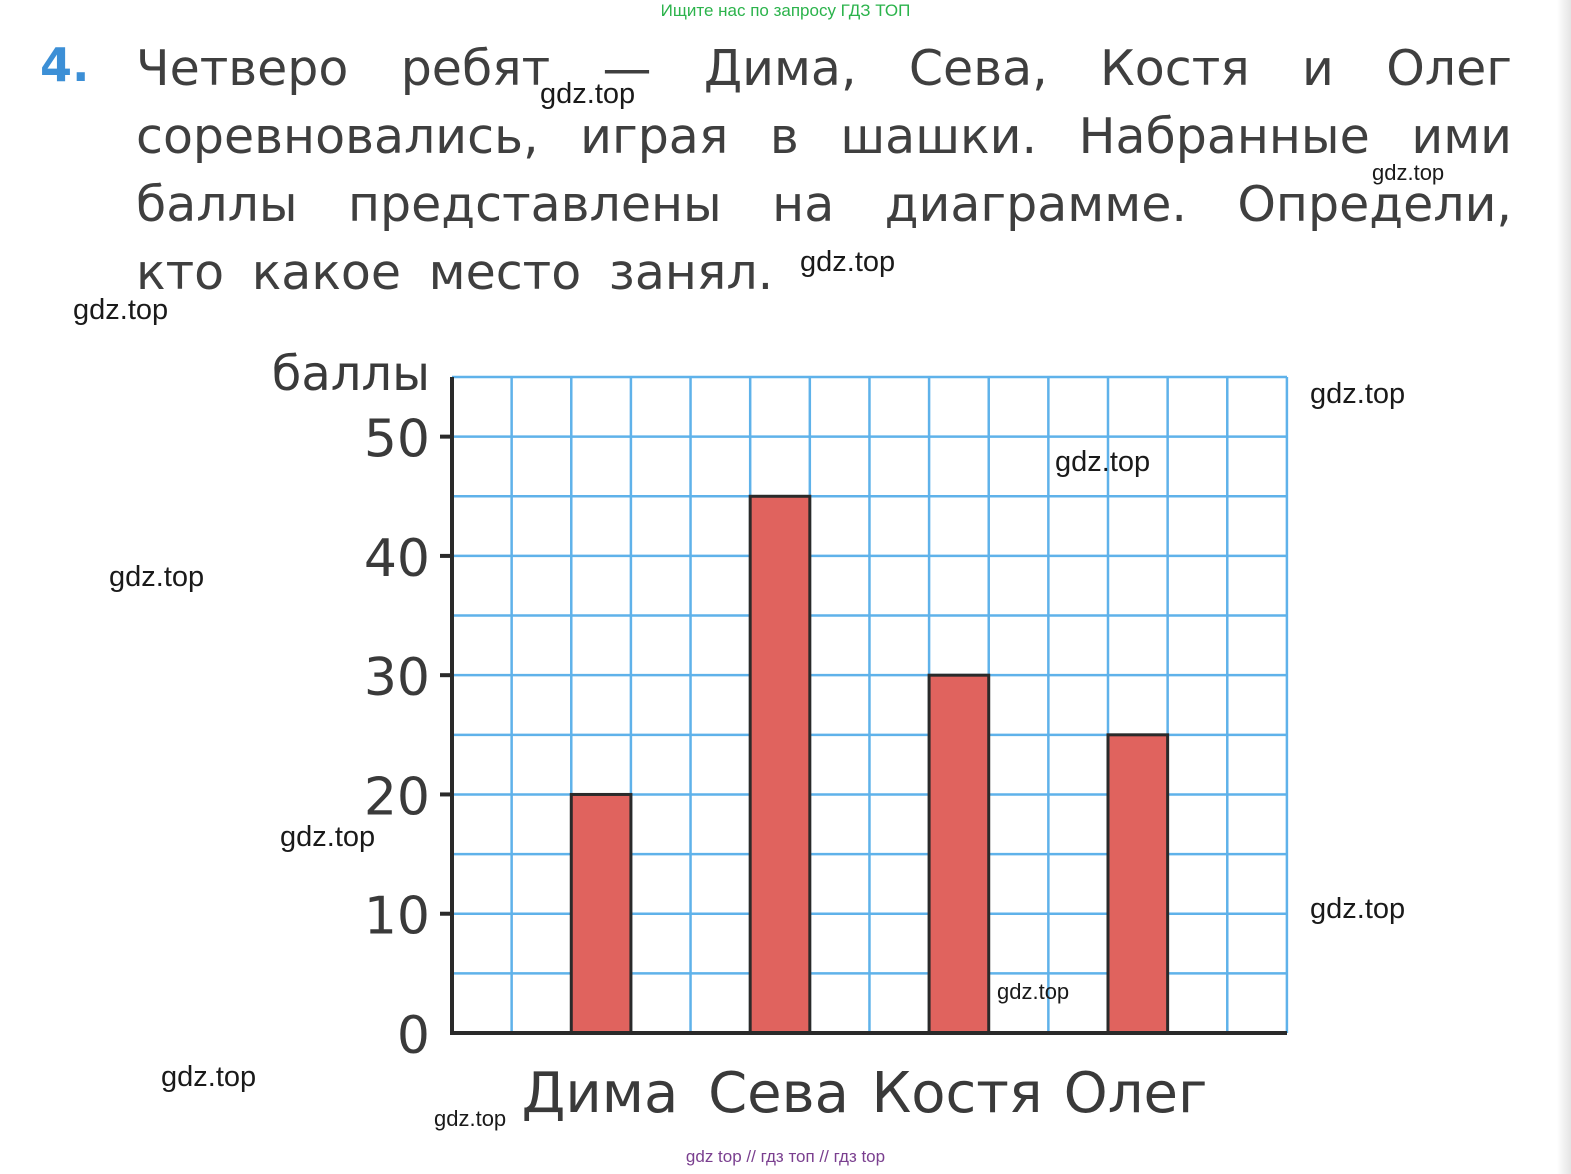  Describe the element at coordinates (785, 1156) in the screenshot. I see `footer-links: gdz top // гдз топ // гдз top` at that location.